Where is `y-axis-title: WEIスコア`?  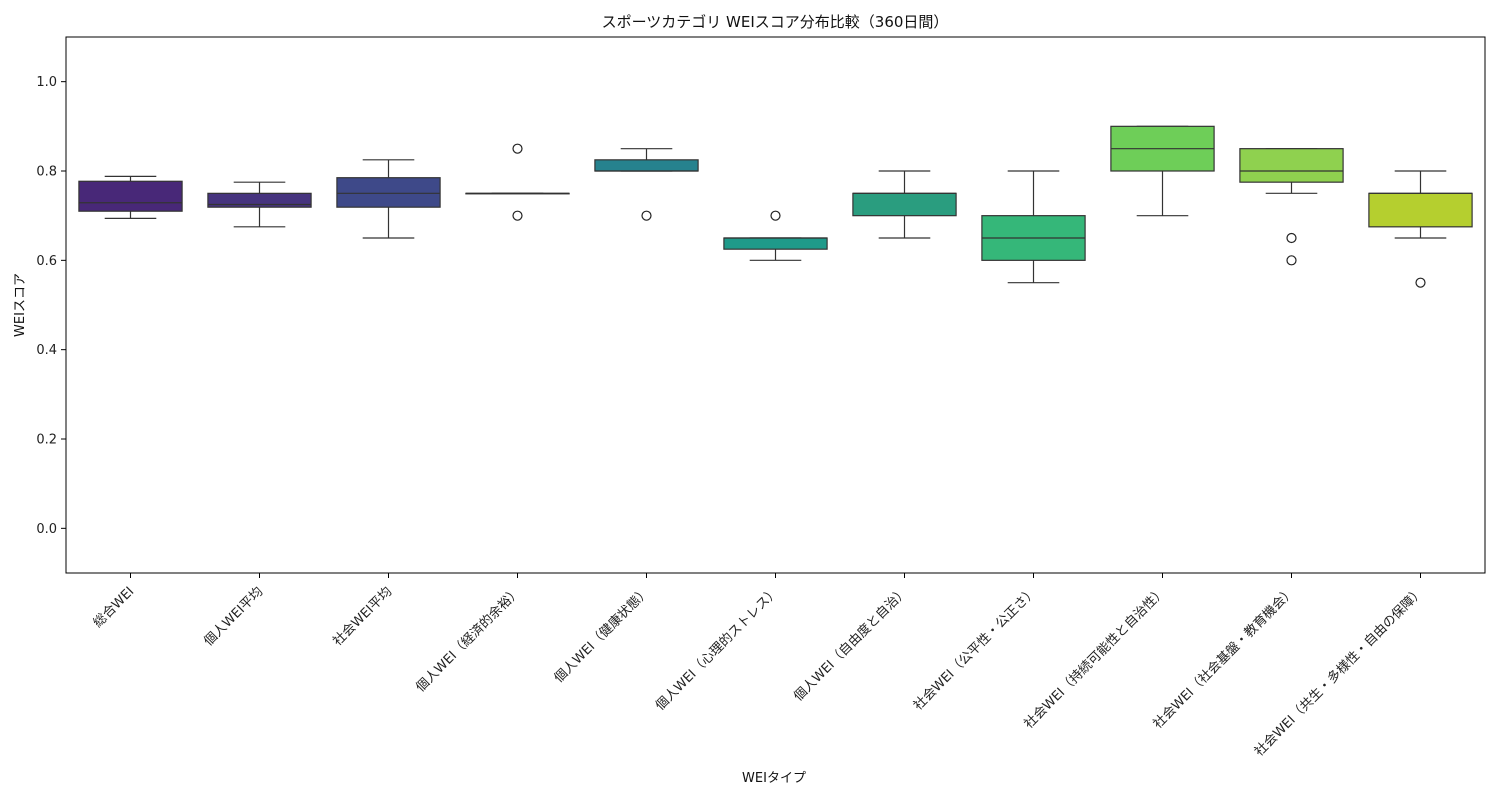
y-axis-title: WEIスコア is located at coordinates (20, 305).